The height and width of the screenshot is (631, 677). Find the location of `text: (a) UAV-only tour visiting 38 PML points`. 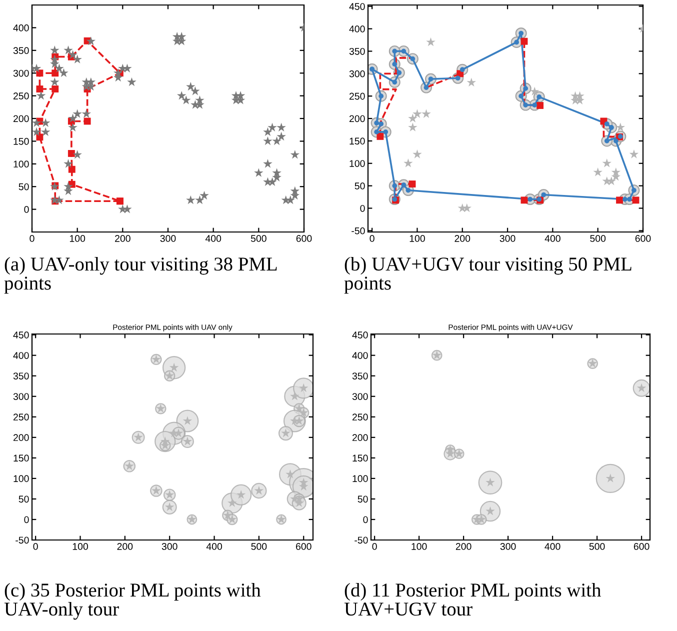

text: (a) UAV-only tour visiting 38 PML points is located at coordinates (140, 275).